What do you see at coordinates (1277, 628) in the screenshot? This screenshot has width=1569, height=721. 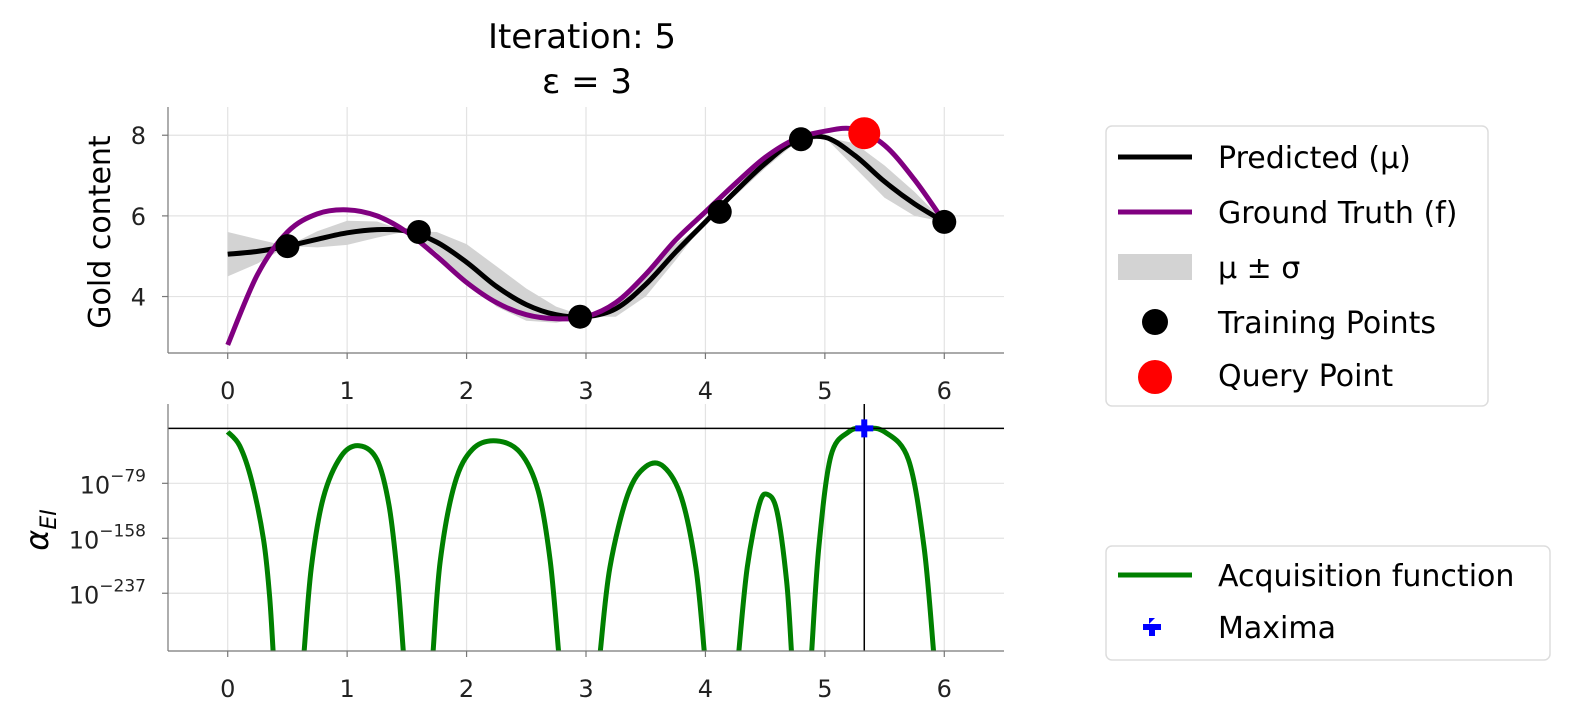 I see `svg-text: Maxima` at bounding box center [1277, 628].